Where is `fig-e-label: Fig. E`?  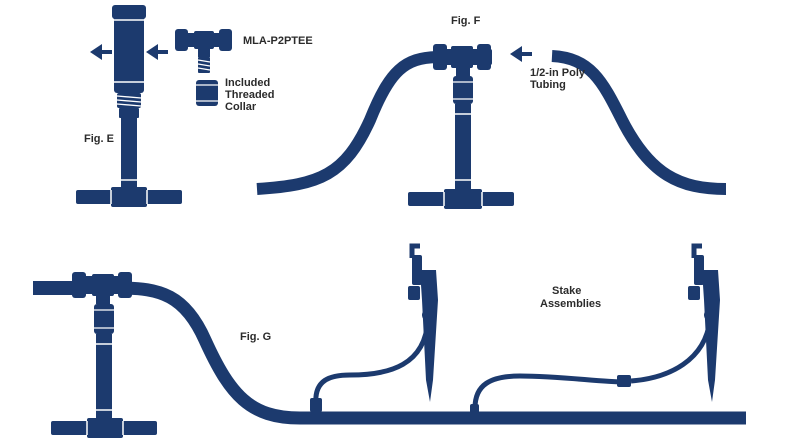
fig-e-label: Fig. E is located at coordinates (99, 139).